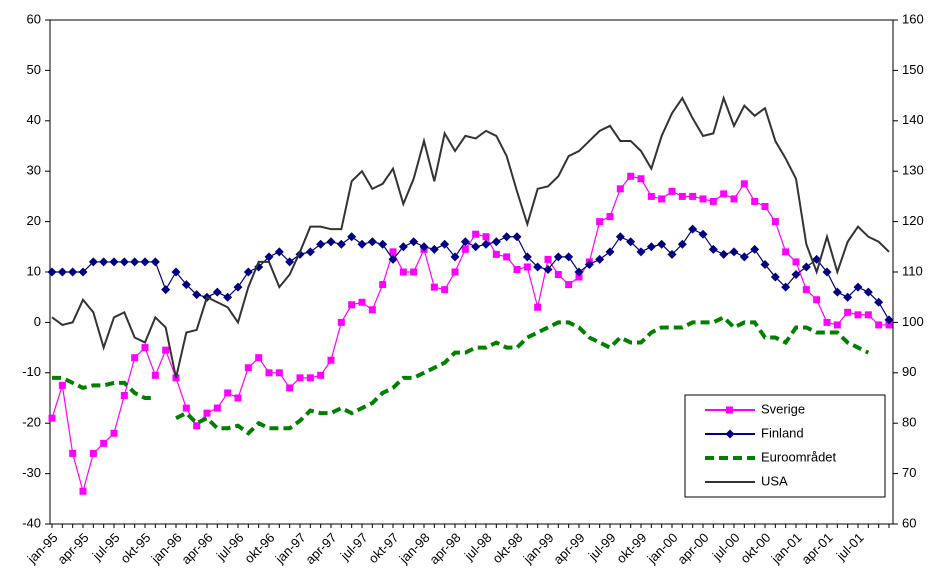 This screenshot has height=582, width=930. Describe the element at coordinates (662, 548) in the screenshot. I see `x-tick-label: jan-00` at that location.